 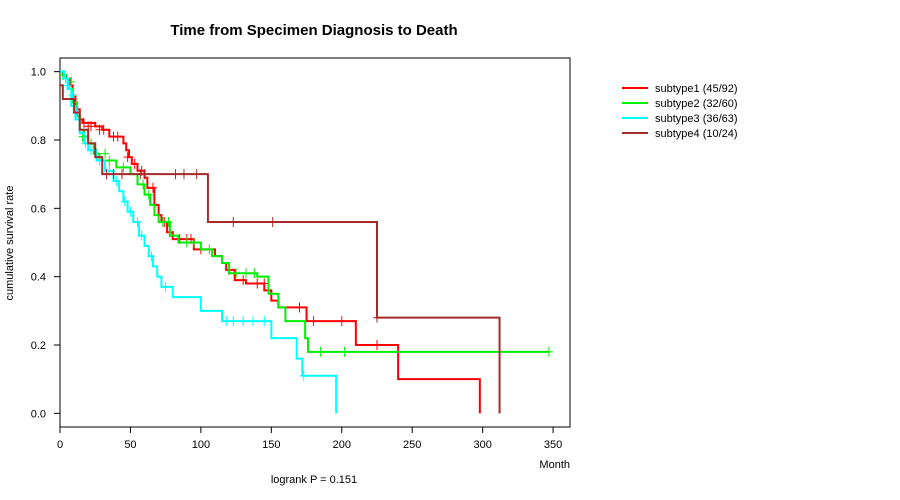 I want to click on x-tick-label: 250, so click(x=412, y=445).